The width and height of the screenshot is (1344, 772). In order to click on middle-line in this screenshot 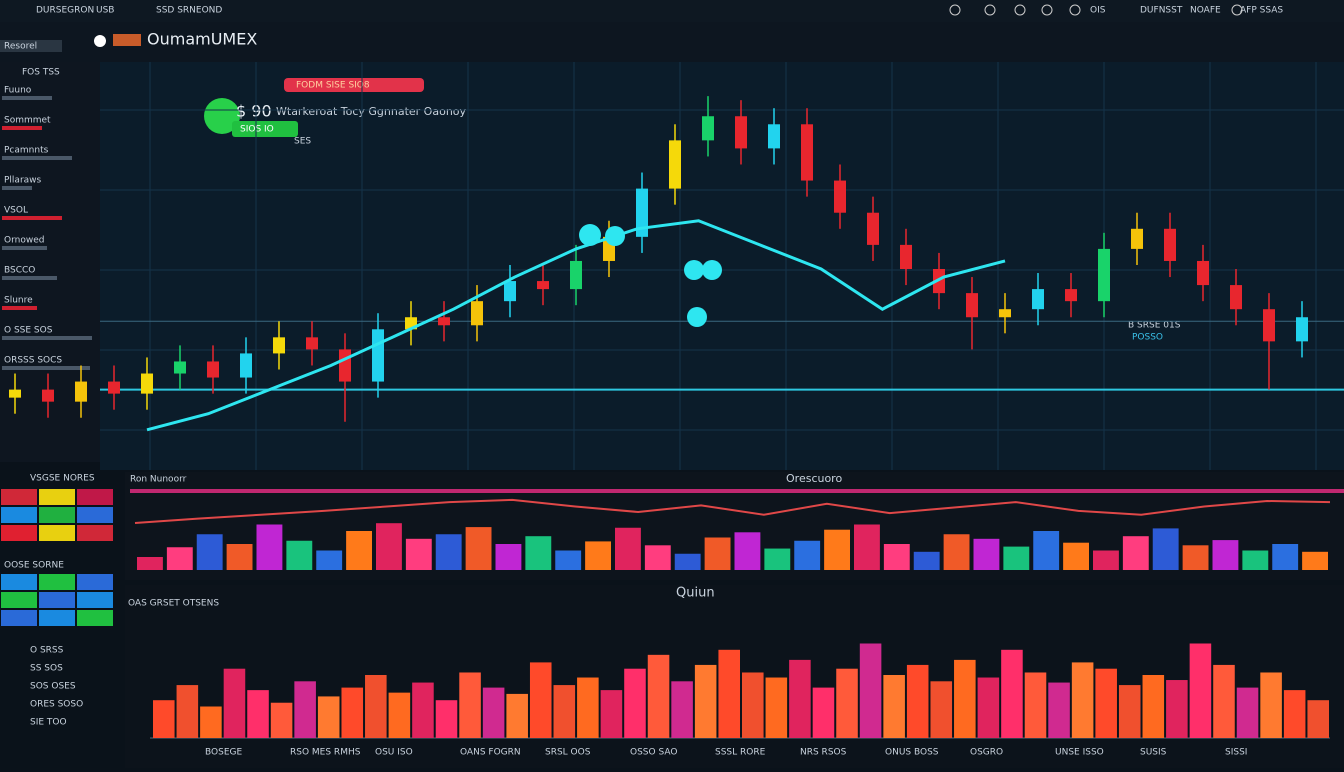, I will do `click(732, 511)`.